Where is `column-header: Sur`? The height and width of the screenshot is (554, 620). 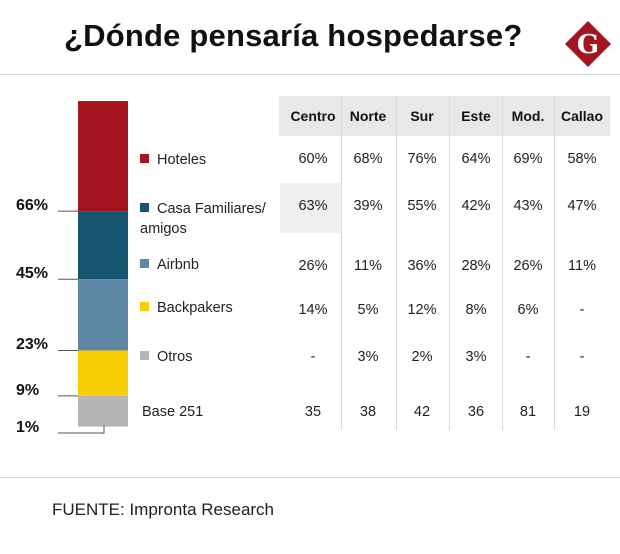 column-header: Sur is located at coordinates (422, 116).